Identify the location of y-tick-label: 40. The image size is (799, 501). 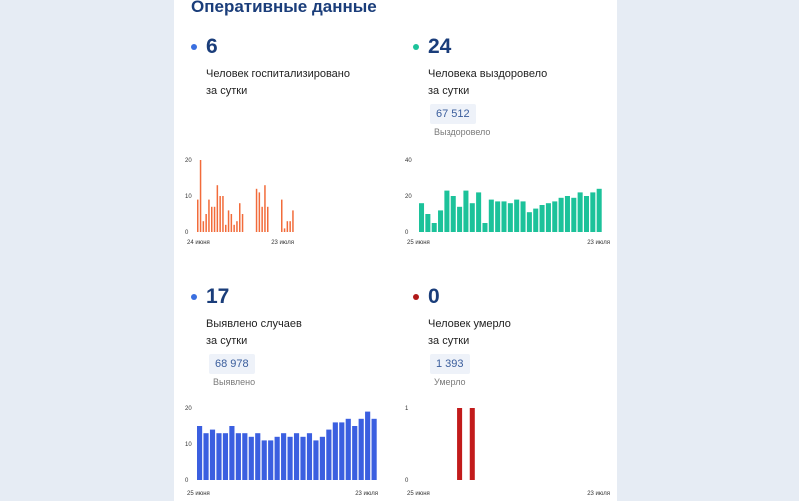
(408, 161).